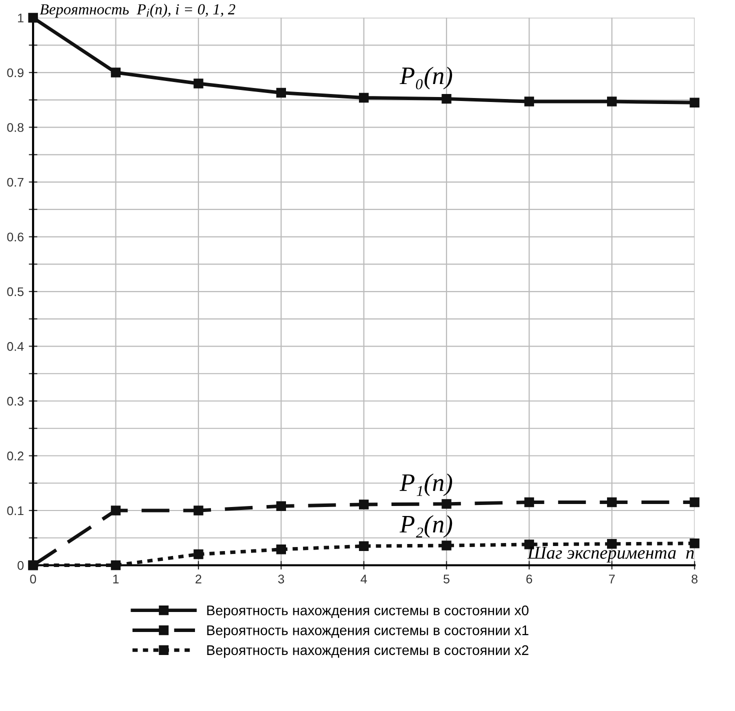 The height and width of the screenshot is (711, 735). What do you see at coordinates (426, 484) in the screenshot?
I see `annotation: P₁(n)` at bounding box center [426, 484].